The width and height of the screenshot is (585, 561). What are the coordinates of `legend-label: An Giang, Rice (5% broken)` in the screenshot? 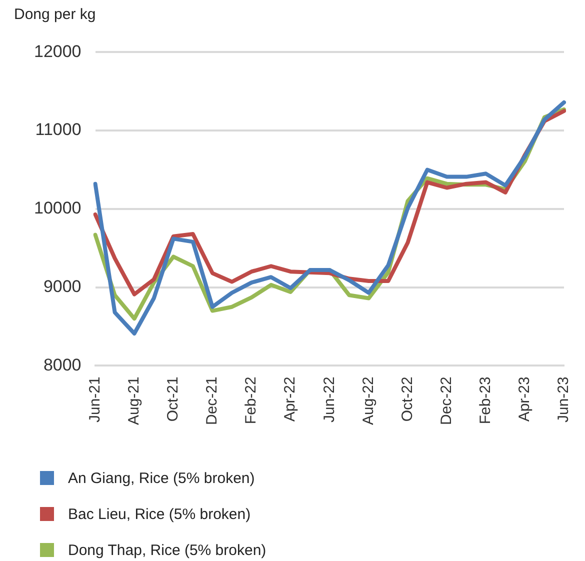 It's located at (161, 478).